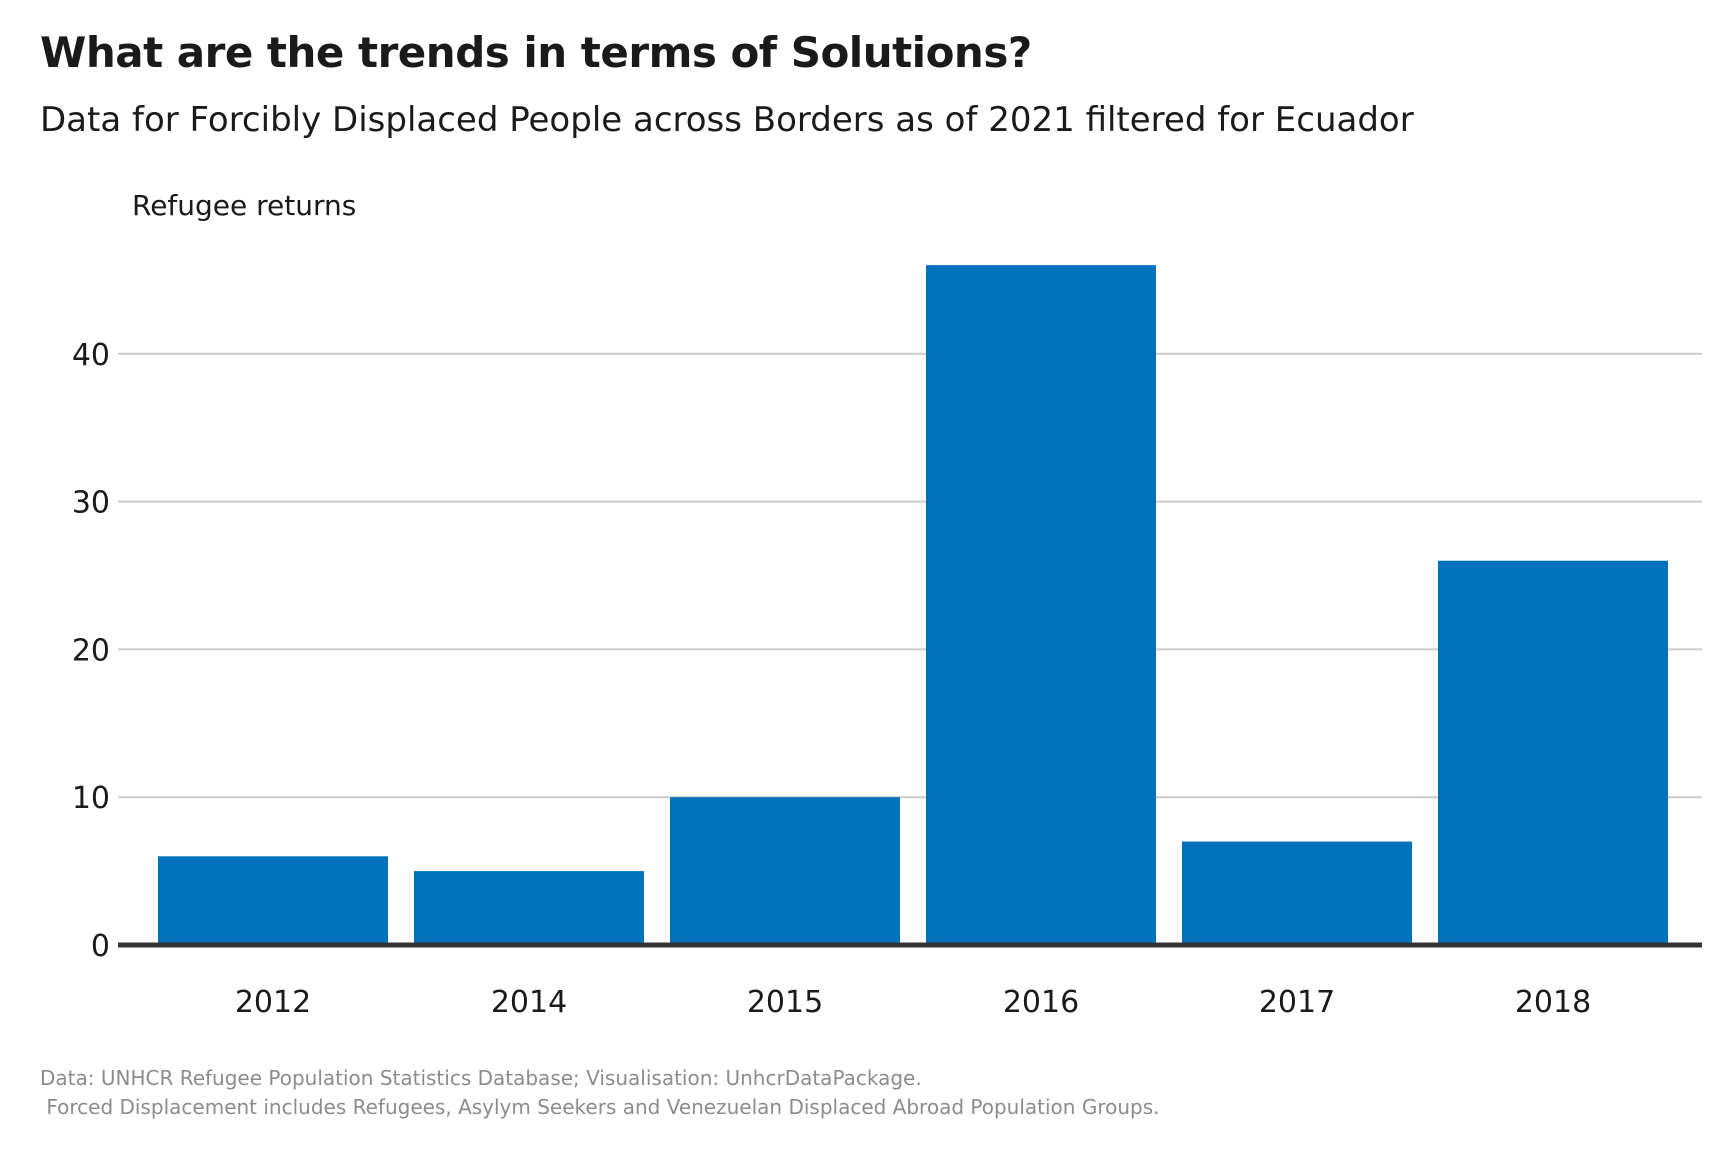 This screenshot has width=1728, height=1152. I want to click on y-tick-label-30: 30, so click(91, 503).